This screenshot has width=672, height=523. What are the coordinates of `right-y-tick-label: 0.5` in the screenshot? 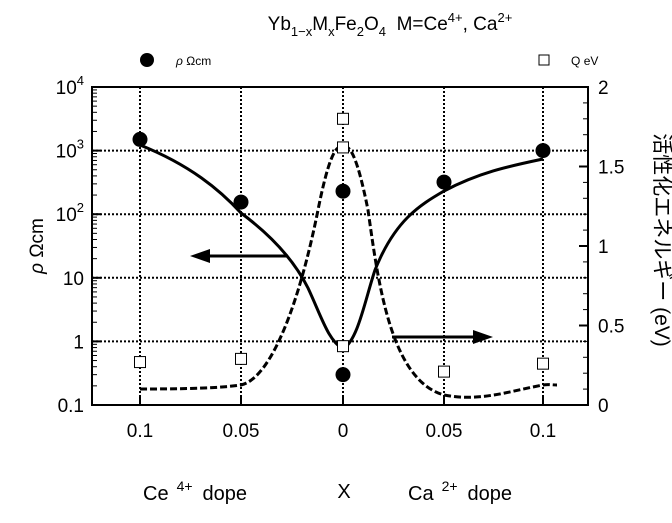 It's located at (611, 327).